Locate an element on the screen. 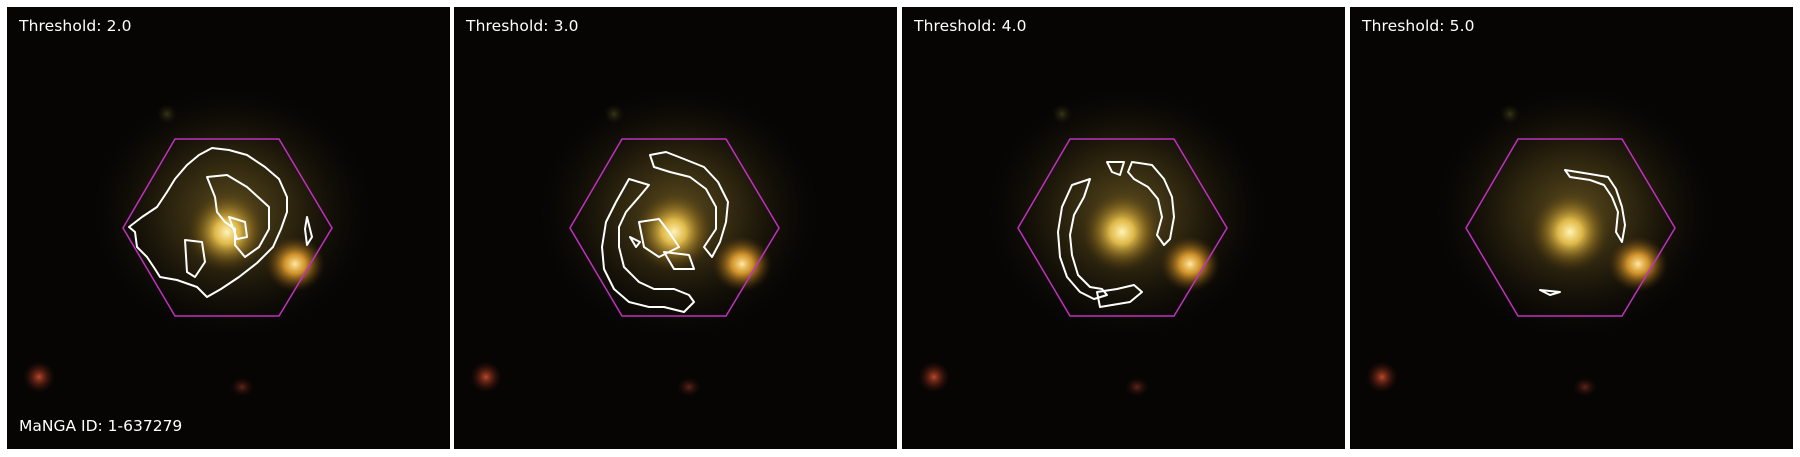 The width and height of the screenshot is (1800, 457). manga-id-label: MaNGA ID: 1-637279 is located at coordinates (101, 426).